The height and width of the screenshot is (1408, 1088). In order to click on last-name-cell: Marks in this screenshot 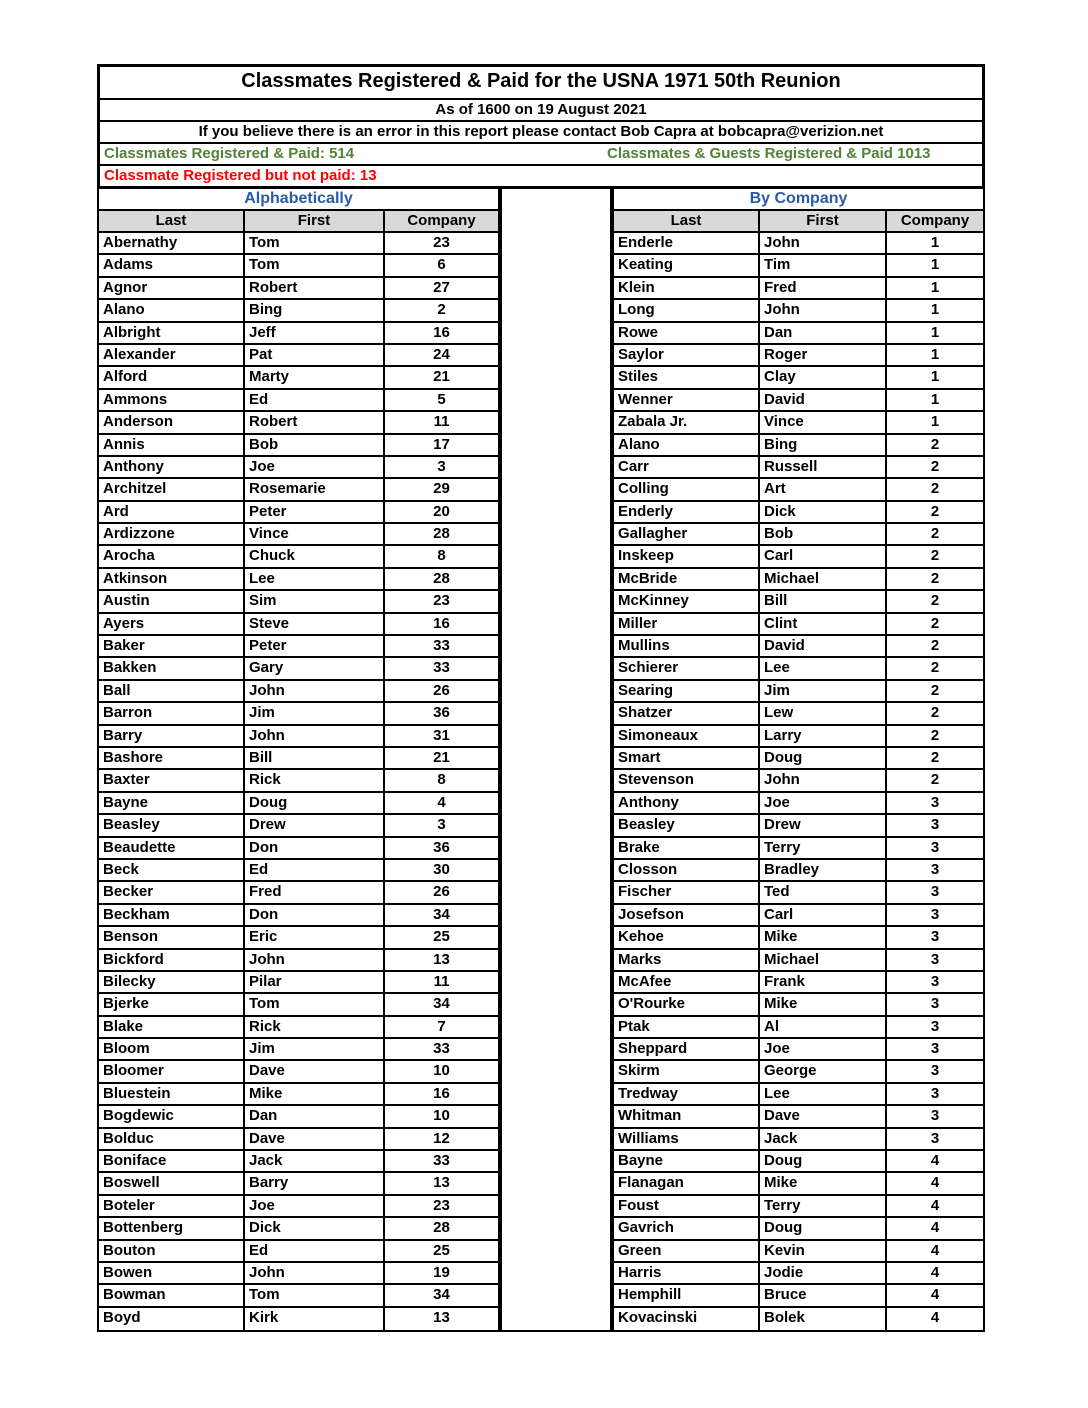, I will do `click(687, 960)`.